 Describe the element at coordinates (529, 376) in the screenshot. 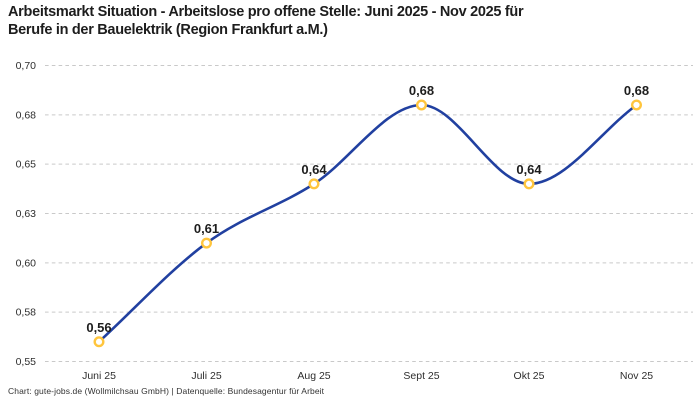

I see `x-tick-label: Okt 25` at that location.